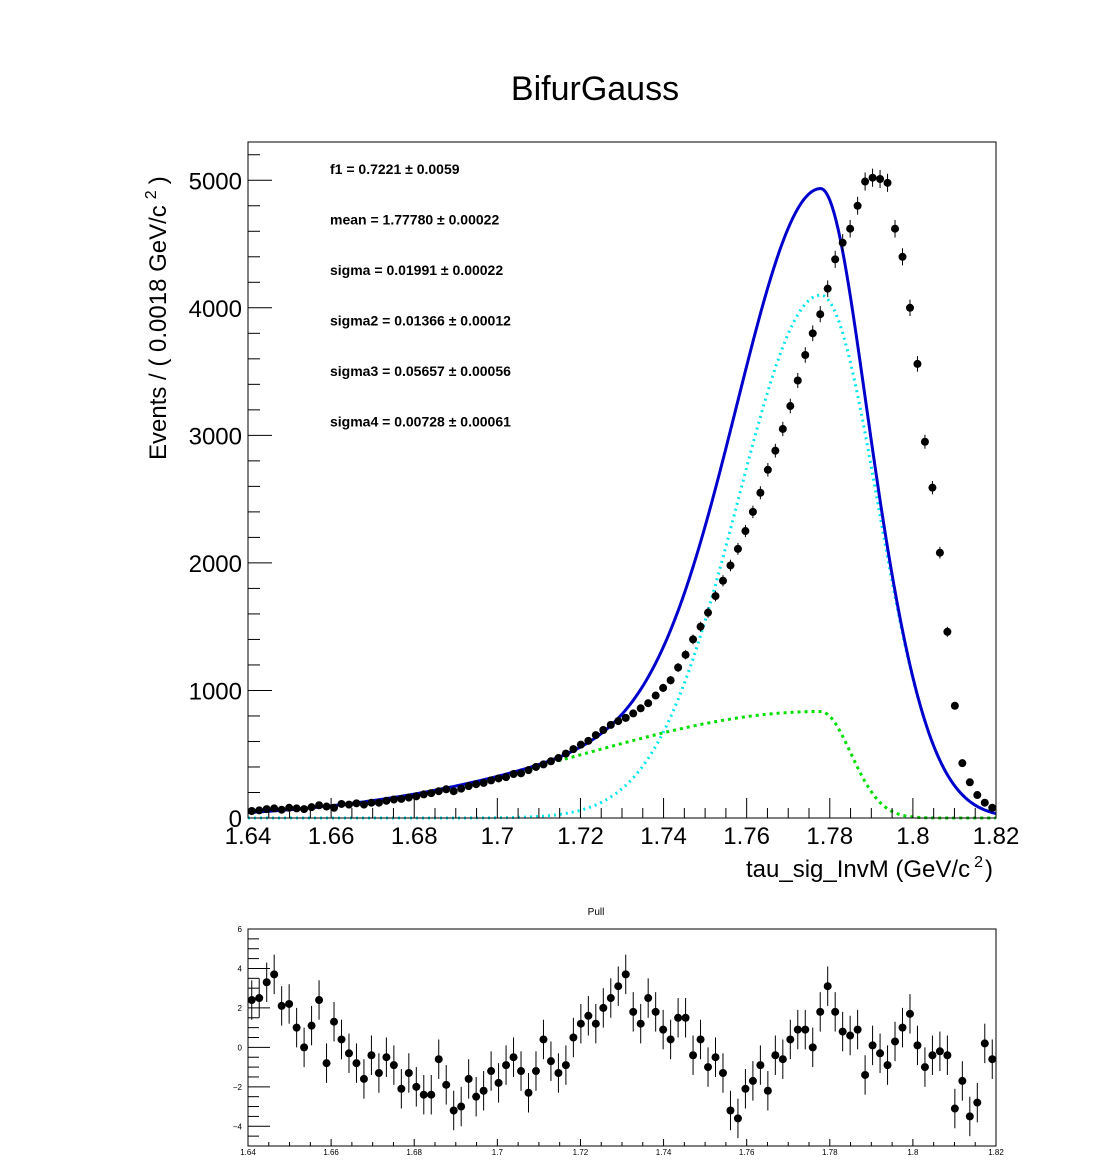 The height and width of the screenshot is (1172, 1096). I want to click on pull-plot-frame, so click(622, 1037).